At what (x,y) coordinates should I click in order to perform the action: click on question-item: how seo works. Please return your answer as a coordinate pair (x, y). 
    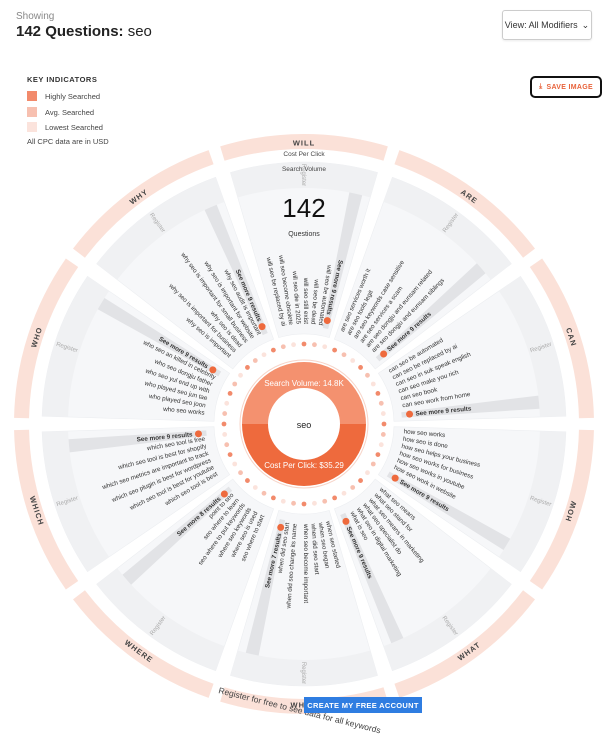
    Looking at the image, I should click on (424, 433).